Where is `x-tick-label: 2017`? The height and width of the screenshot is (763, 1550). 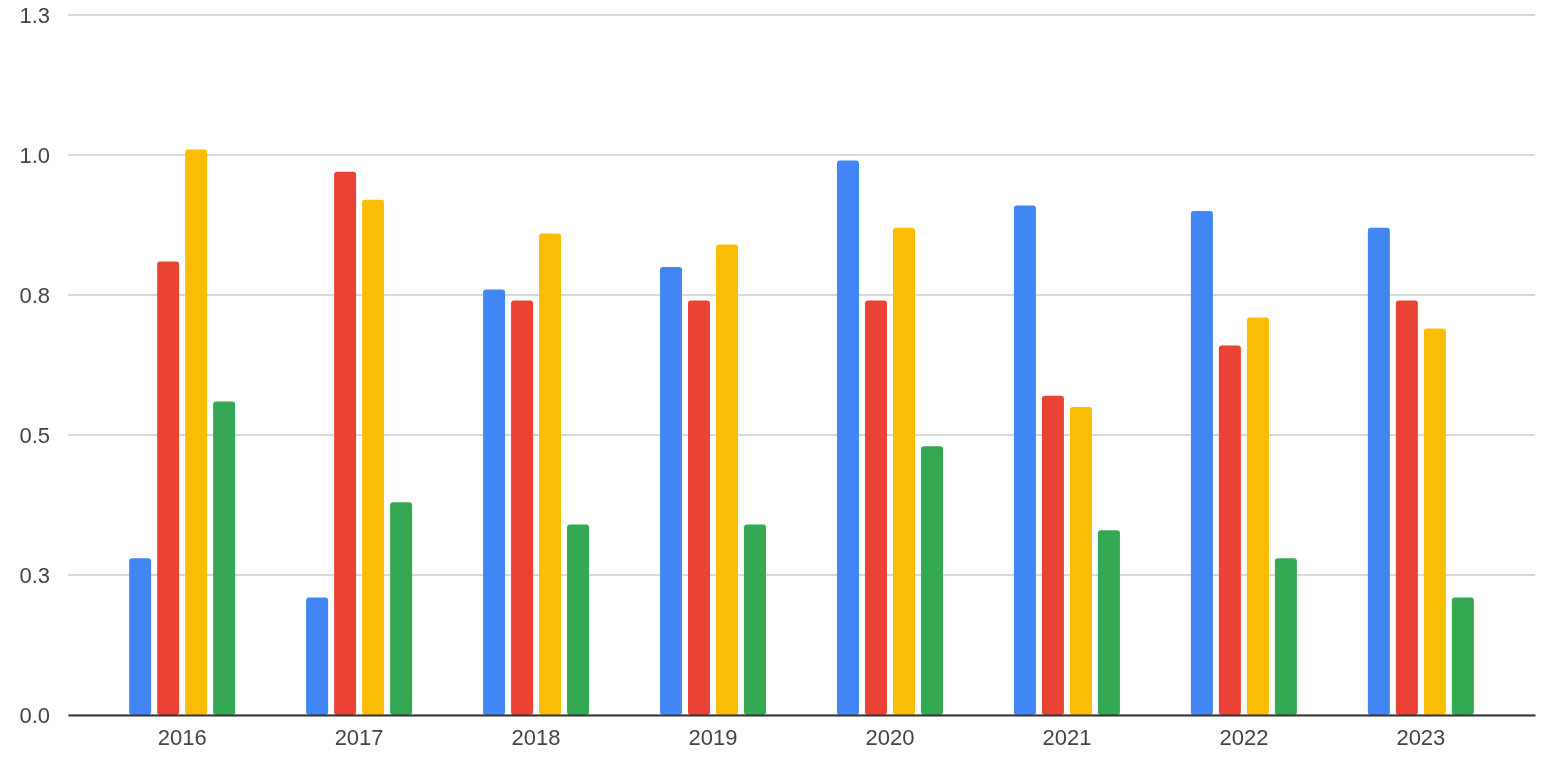
x-tick-label: 2017 is located at coordinates (359, 737).